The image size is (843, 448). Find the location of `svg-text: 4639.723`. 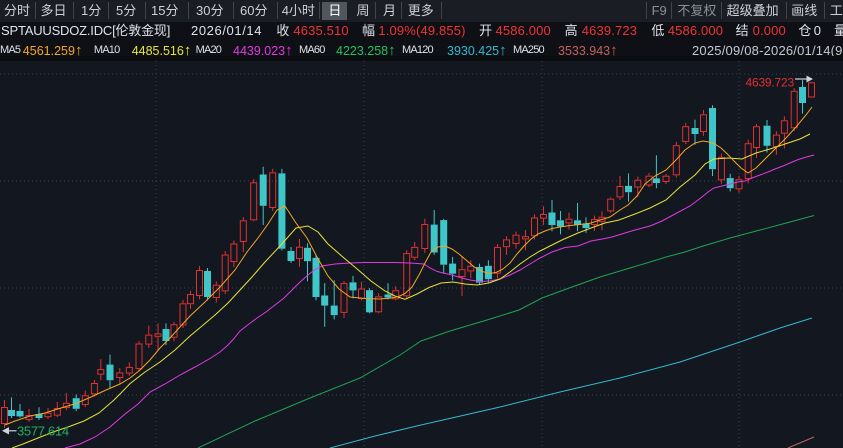

svg-text: 4639.723 is located at coordinates (770, 83).